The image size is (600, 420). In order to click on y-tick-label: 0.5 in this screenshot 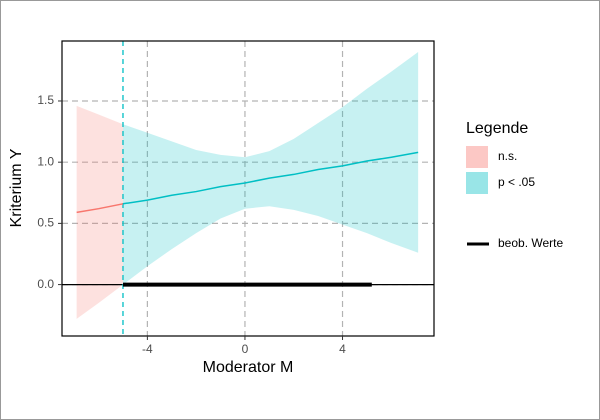, I will do `click(45, 223)`.